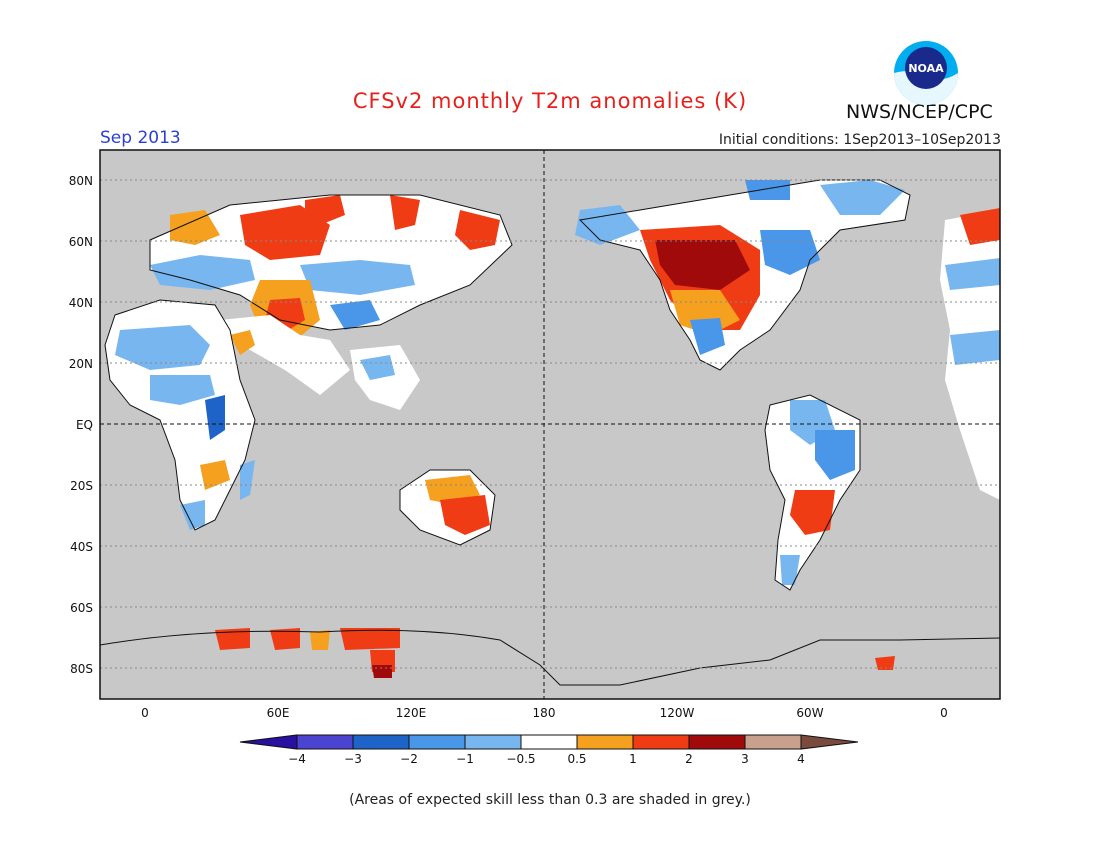 The height and width of the screenshot is (850, 1100). Describe the element at coordinates (576, 759) in the screenshot. I see `colorbar-tick-label: 0.5` at that location.